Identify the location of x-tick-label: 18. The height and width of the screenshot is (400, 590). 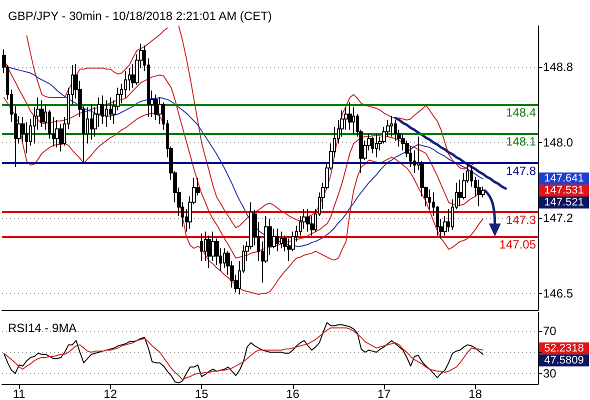
(475, 393).